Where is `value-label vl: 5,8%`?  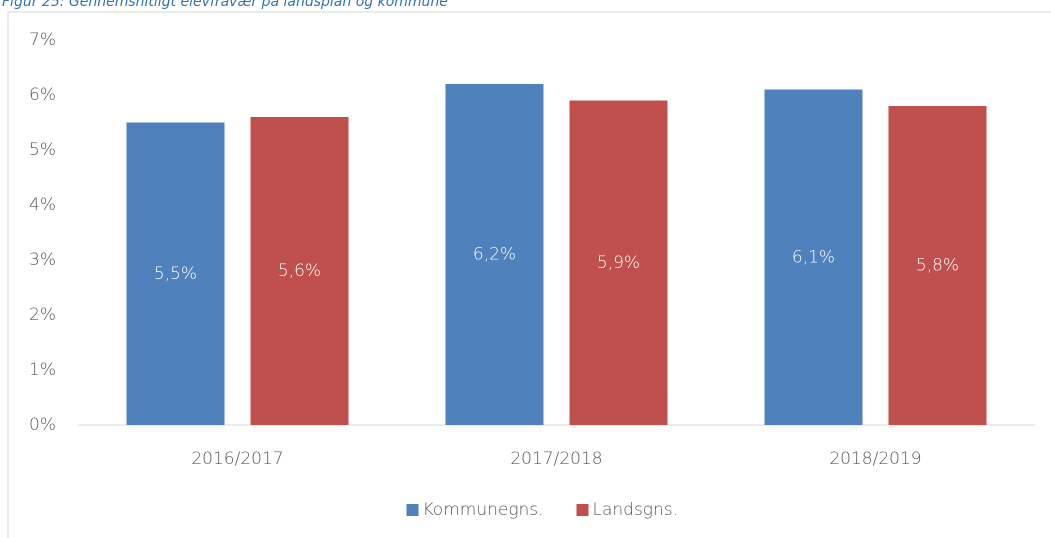
value-label vl: 5,8% is located at coordinates (937, 266).